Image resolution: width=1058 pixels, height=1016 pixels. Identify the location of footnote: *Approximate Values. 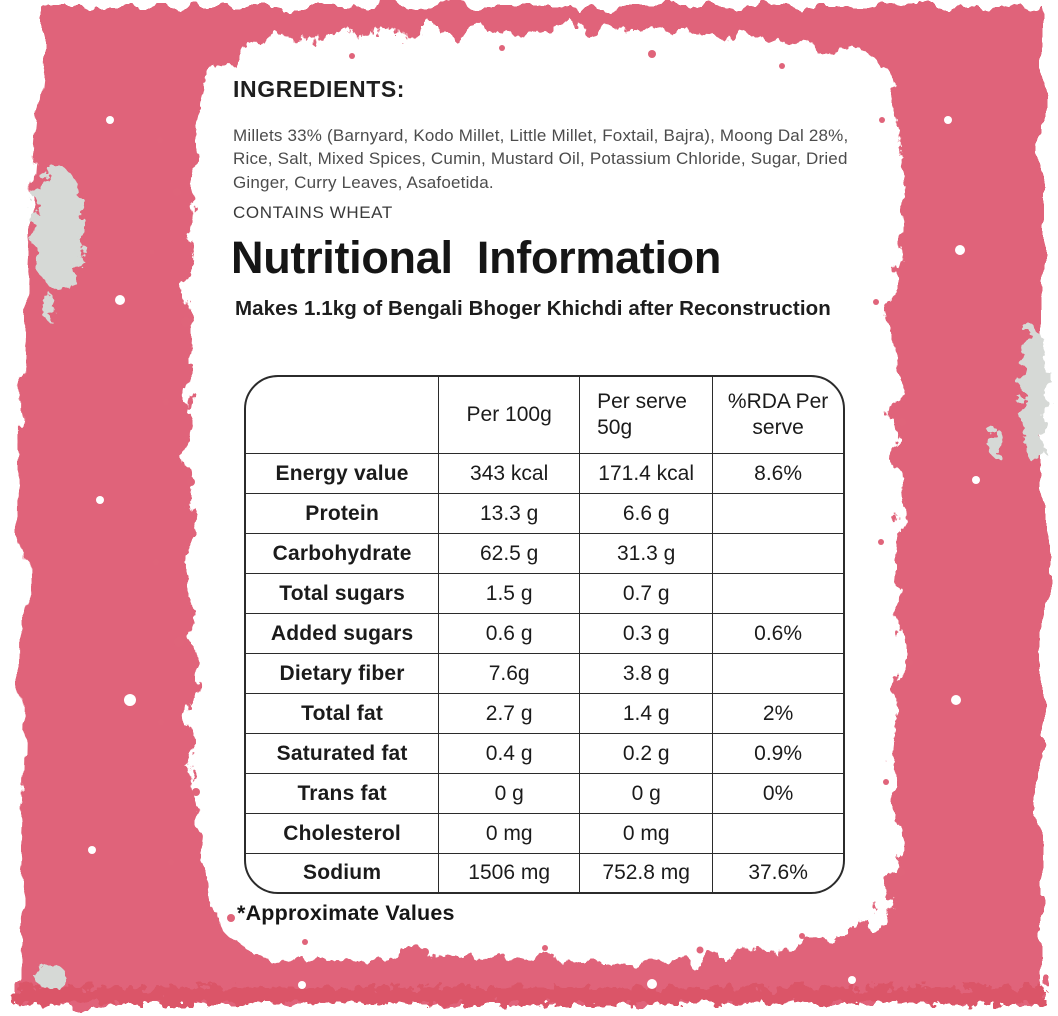
(346, 913).